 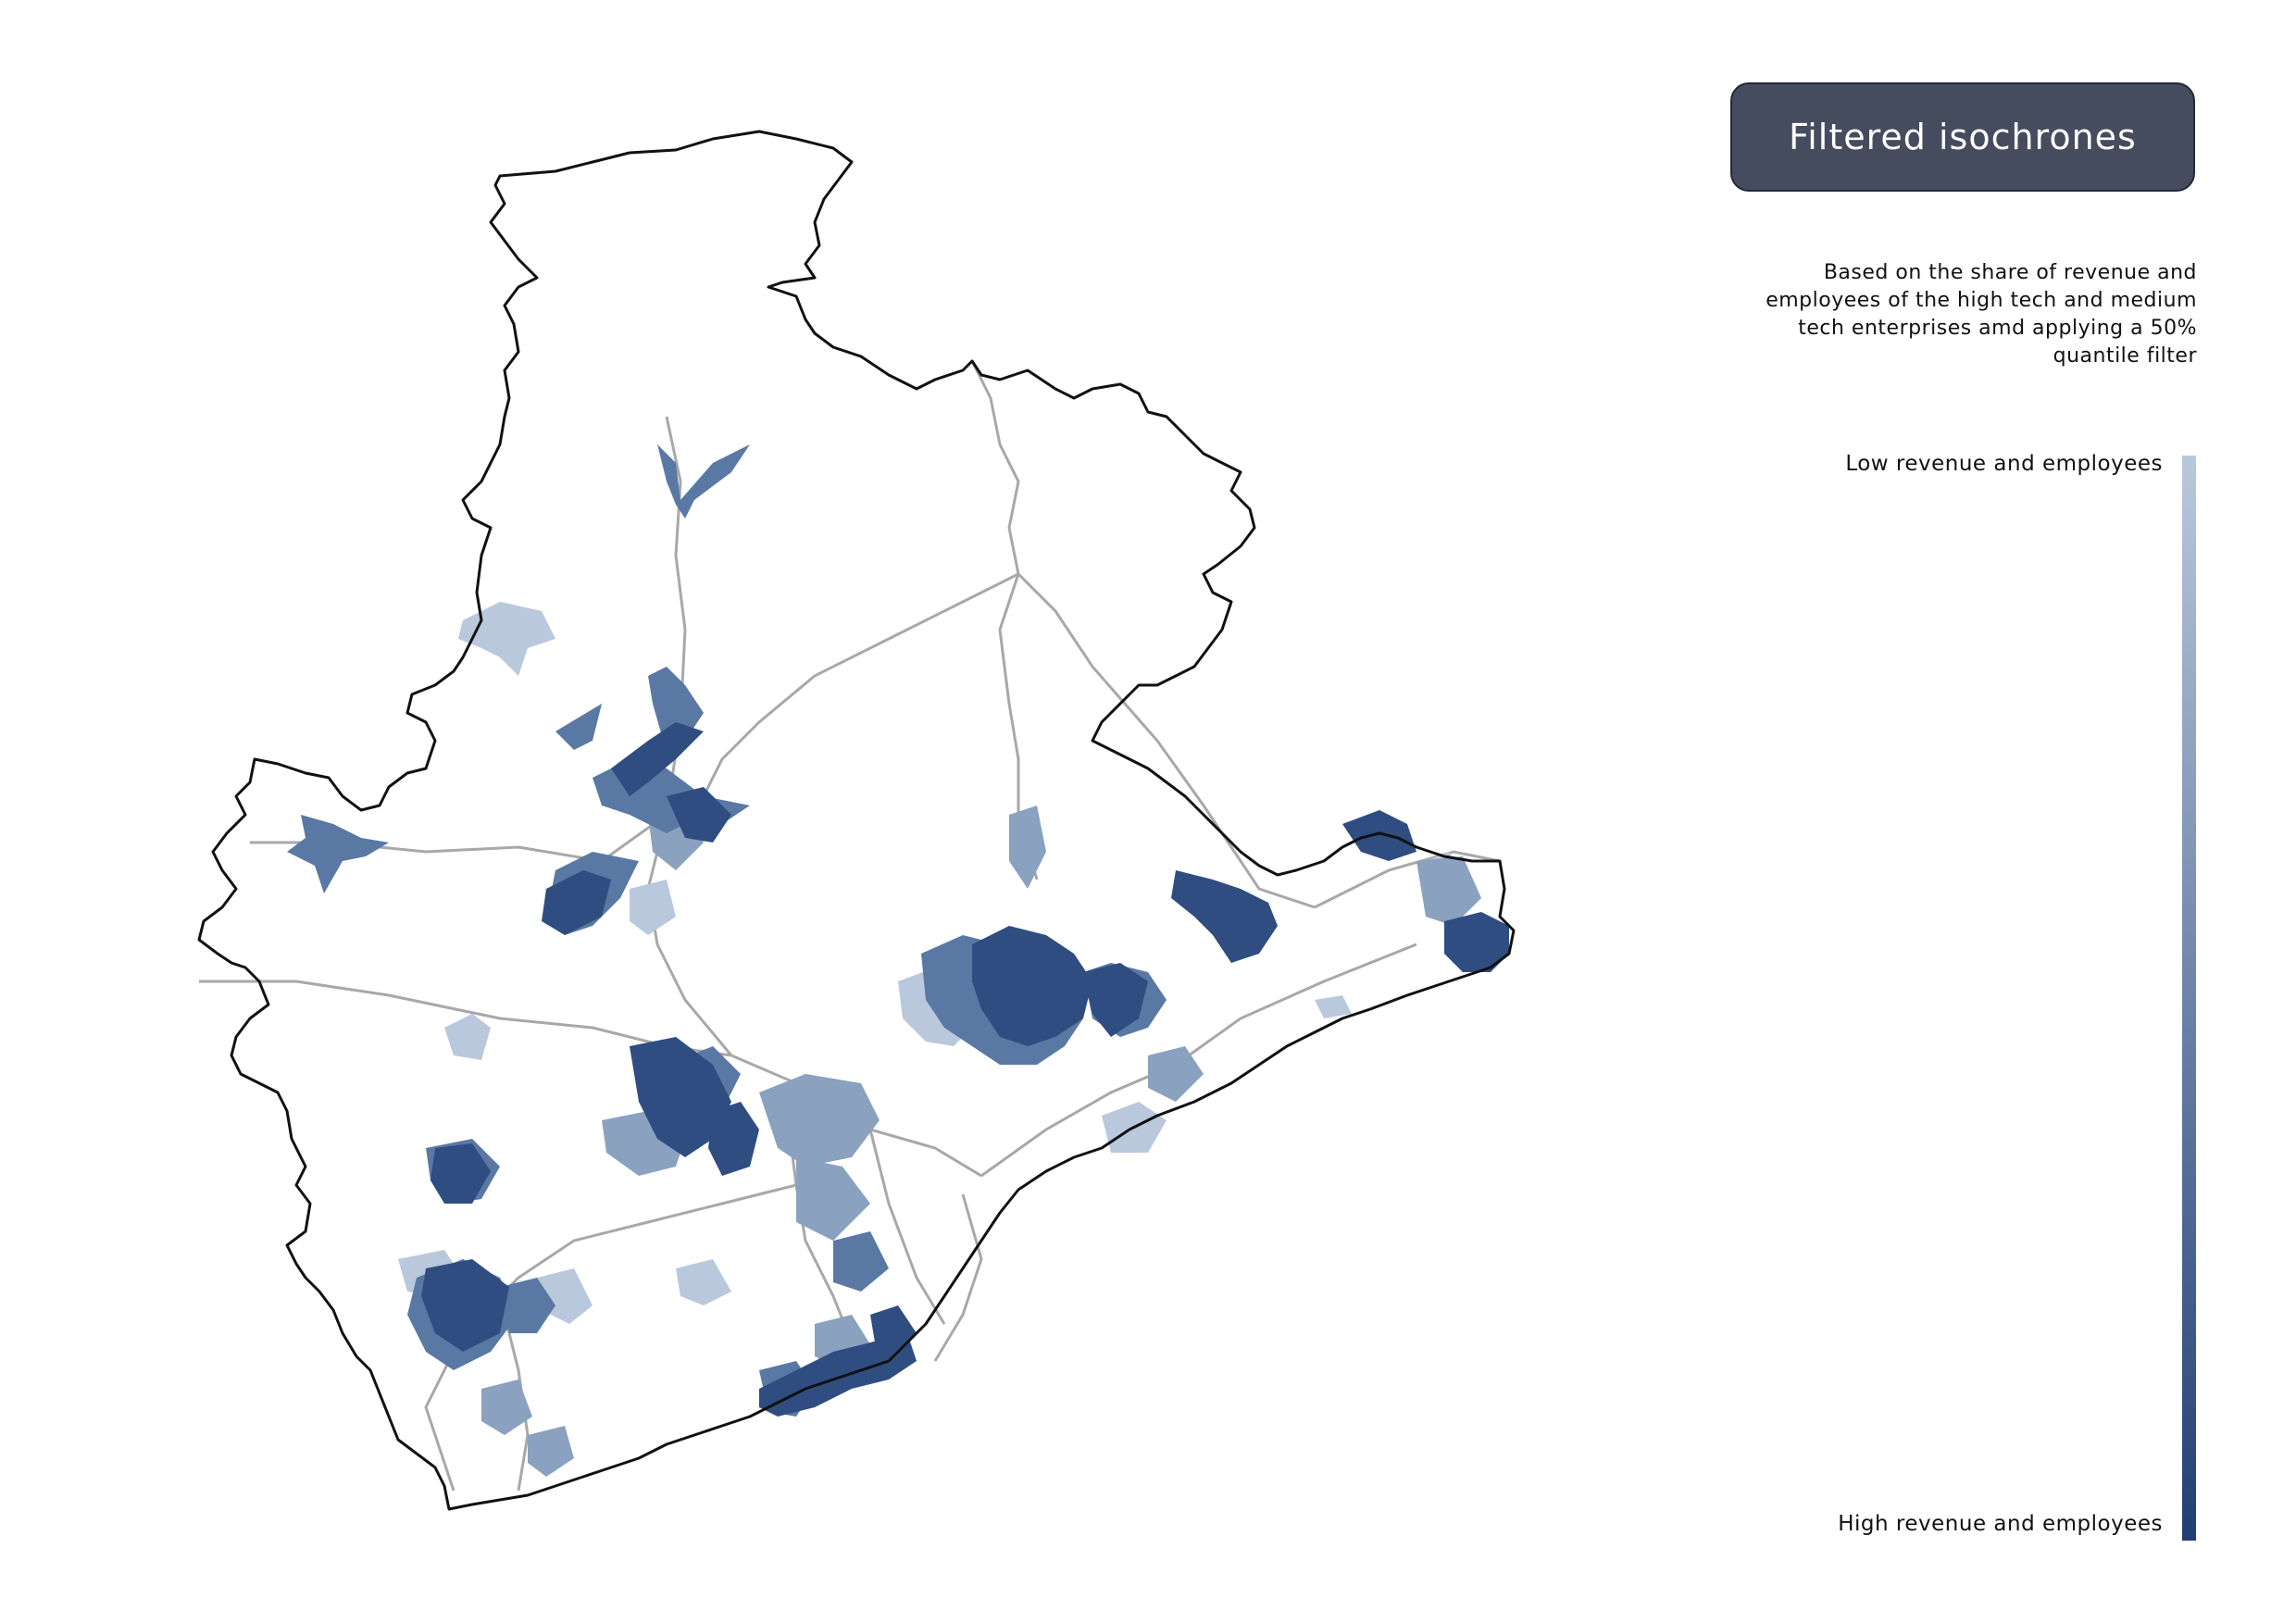 What do you see at coordinates (2004, 464) in the screenshot?
I see `legend-low-label: Low revenue and employees` at bounding box center [2004, 464].